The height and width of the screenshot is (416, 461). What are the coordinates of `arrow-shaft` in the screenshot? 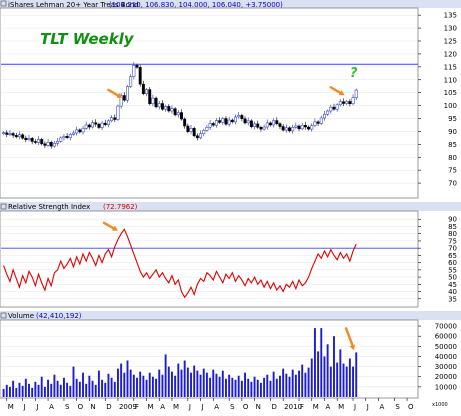 It's located at (349, 337).